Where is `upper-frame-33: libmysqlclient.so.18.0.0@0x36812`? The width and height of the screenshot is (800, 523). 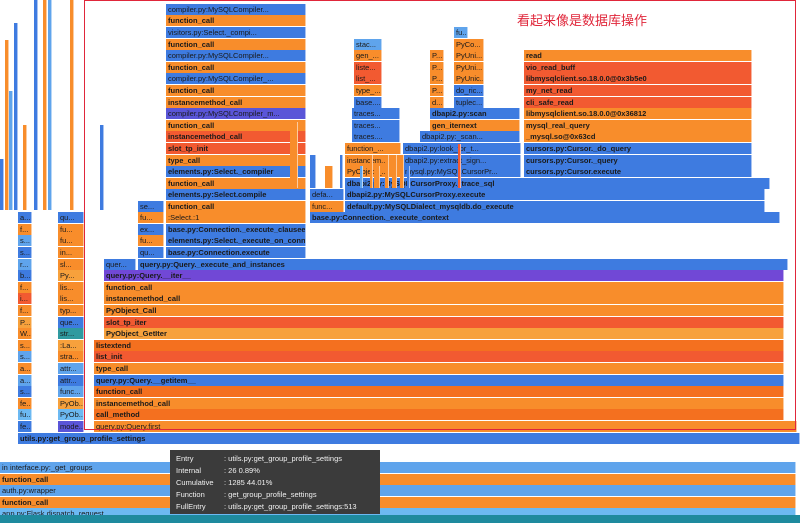
upper-frame-33: libmysqlclient.so.18.0.0@0x36812 is located at coordinates (638, 113).